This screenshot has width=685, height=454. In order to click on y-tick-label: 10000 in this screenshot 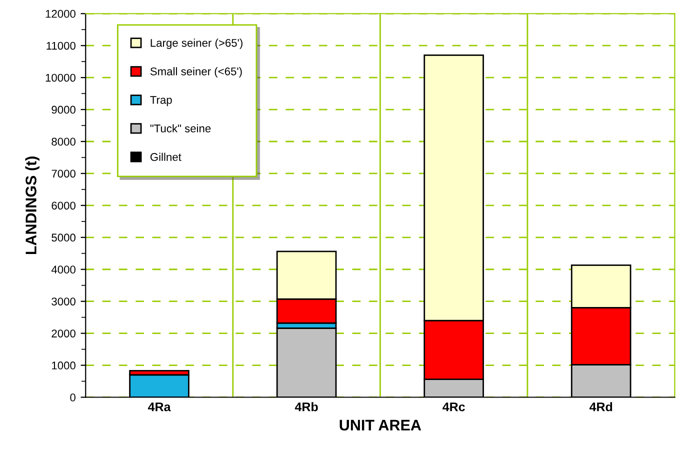, I will do `click(61, 78)`.